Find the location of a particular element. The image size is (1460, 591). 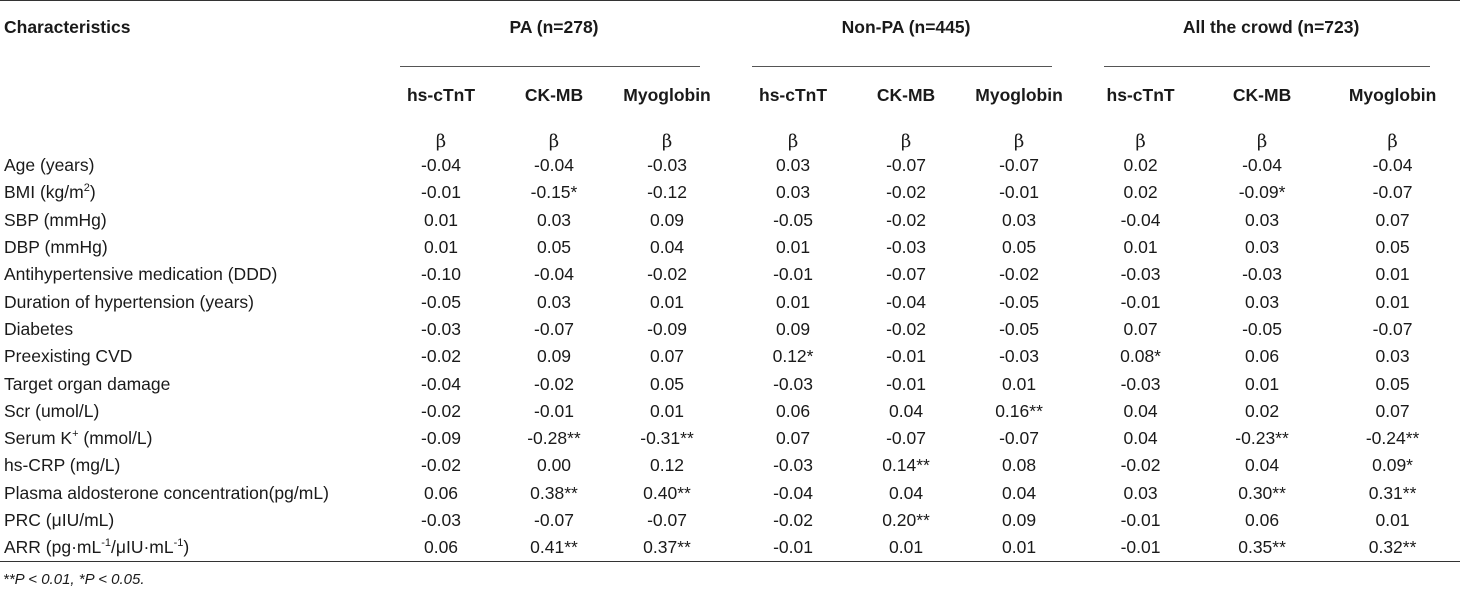

table-cell: 0.05 is located at coordinates (1019, 247).